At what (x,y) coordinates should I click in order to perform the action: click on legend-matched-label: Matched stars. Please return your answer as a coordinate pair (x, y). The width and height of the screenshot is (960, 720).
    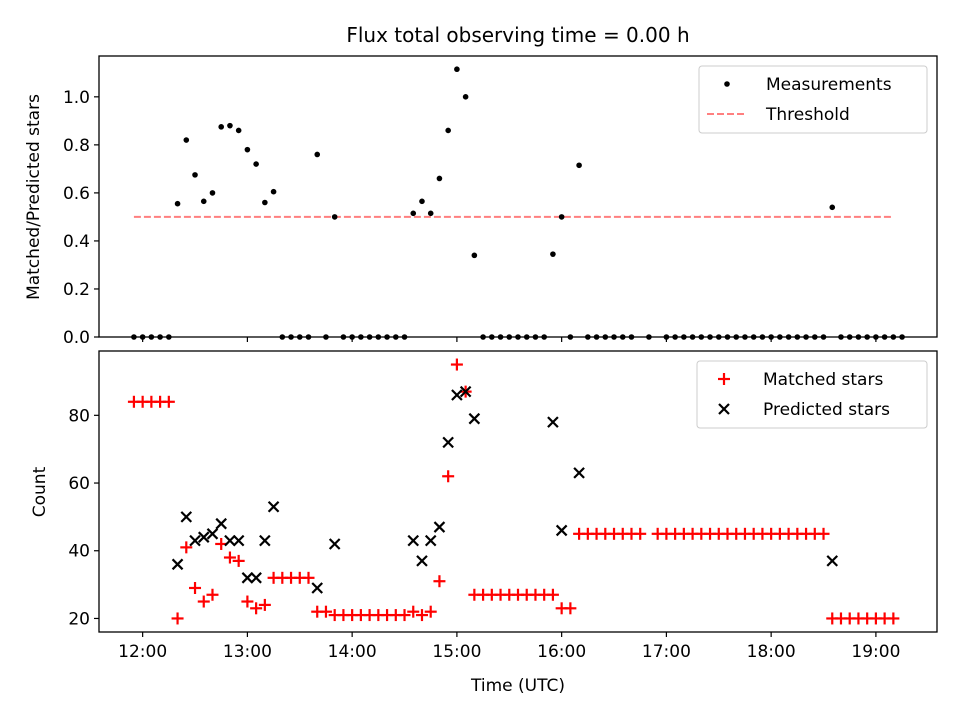
    Looking at the image, I should click on (823, 380).